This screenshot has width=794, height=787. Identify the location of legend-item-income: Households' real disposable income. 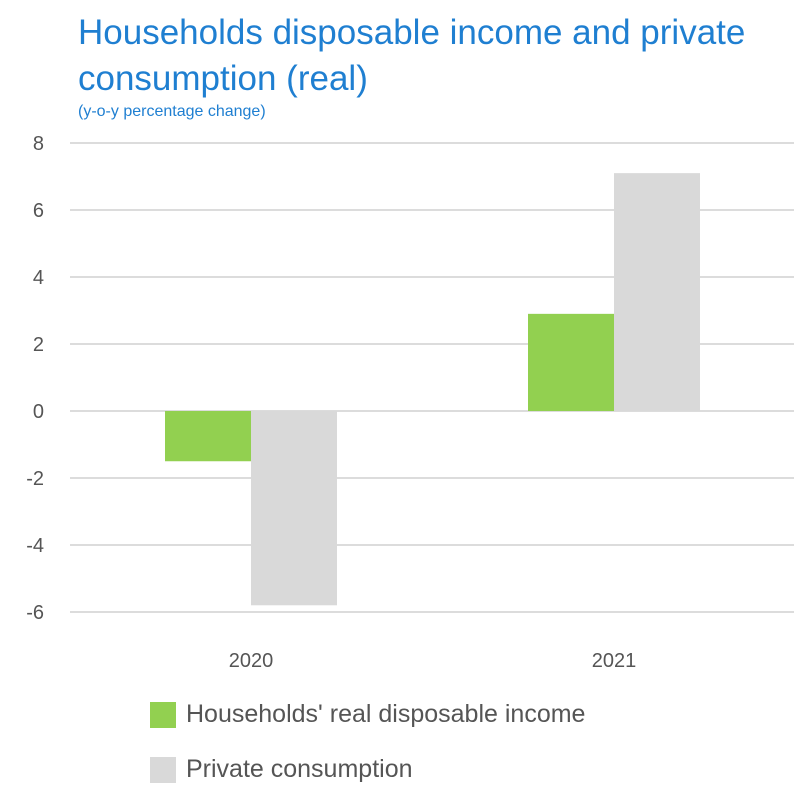
(367, 714).